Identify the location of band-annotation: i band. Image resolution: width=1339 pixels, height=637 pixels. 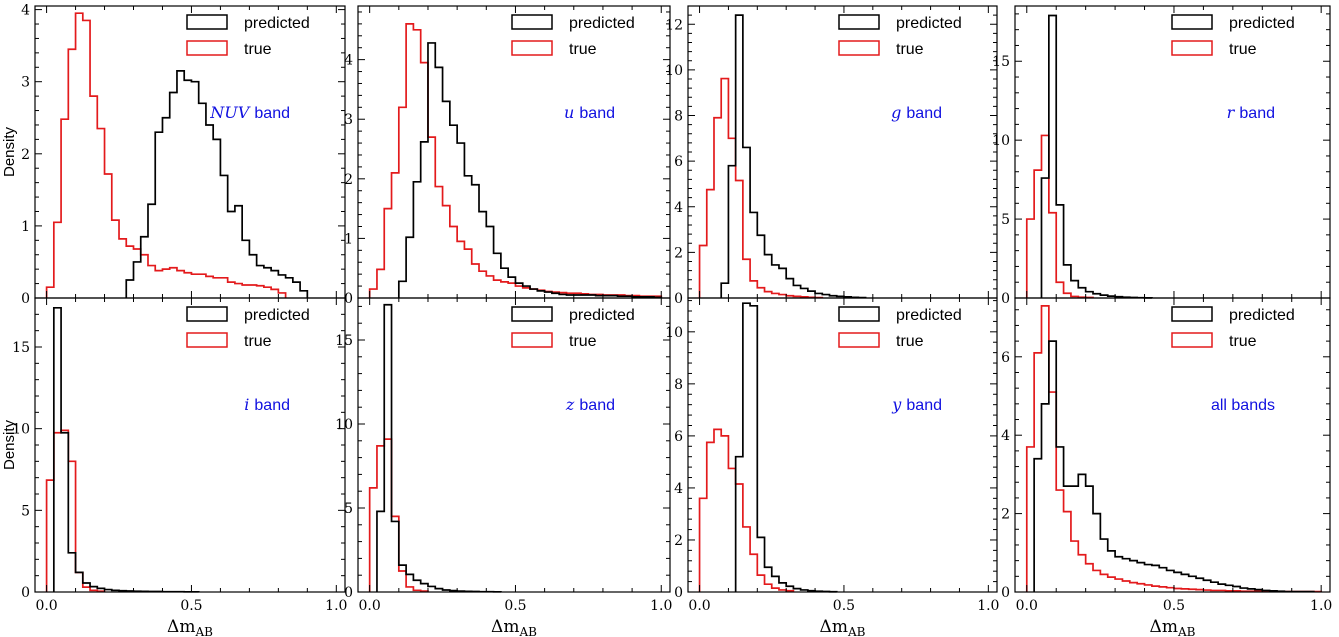
(267, 404).